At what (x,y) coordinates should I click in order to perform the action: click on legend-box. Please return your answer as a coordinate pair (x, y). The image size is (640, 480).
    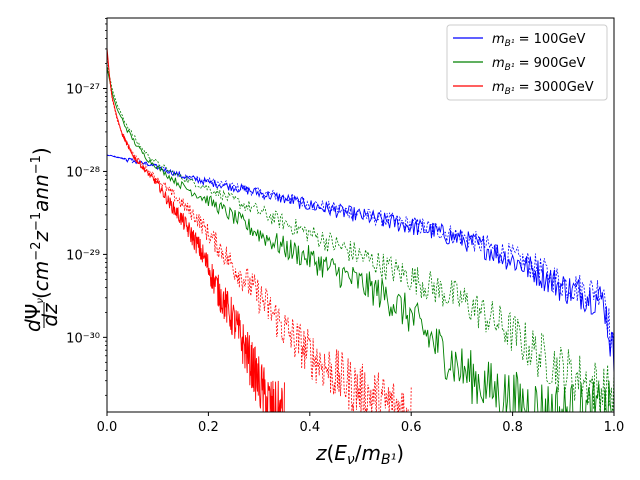
    Looking at the image, I should click on (527, 62).